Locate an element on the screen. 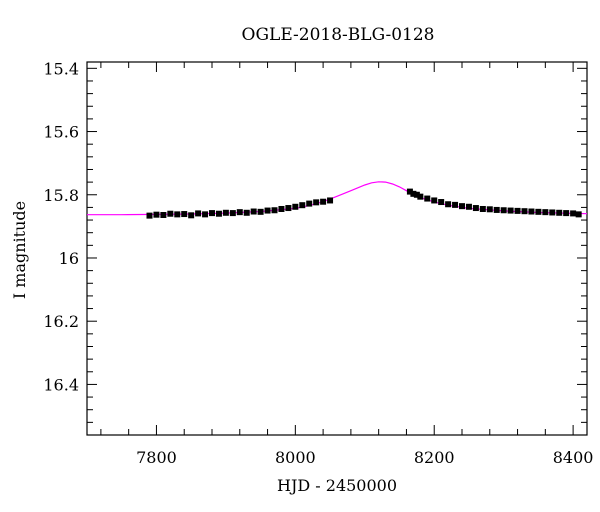  x-tick-label: 8200 is located at coordinates (434, 457).